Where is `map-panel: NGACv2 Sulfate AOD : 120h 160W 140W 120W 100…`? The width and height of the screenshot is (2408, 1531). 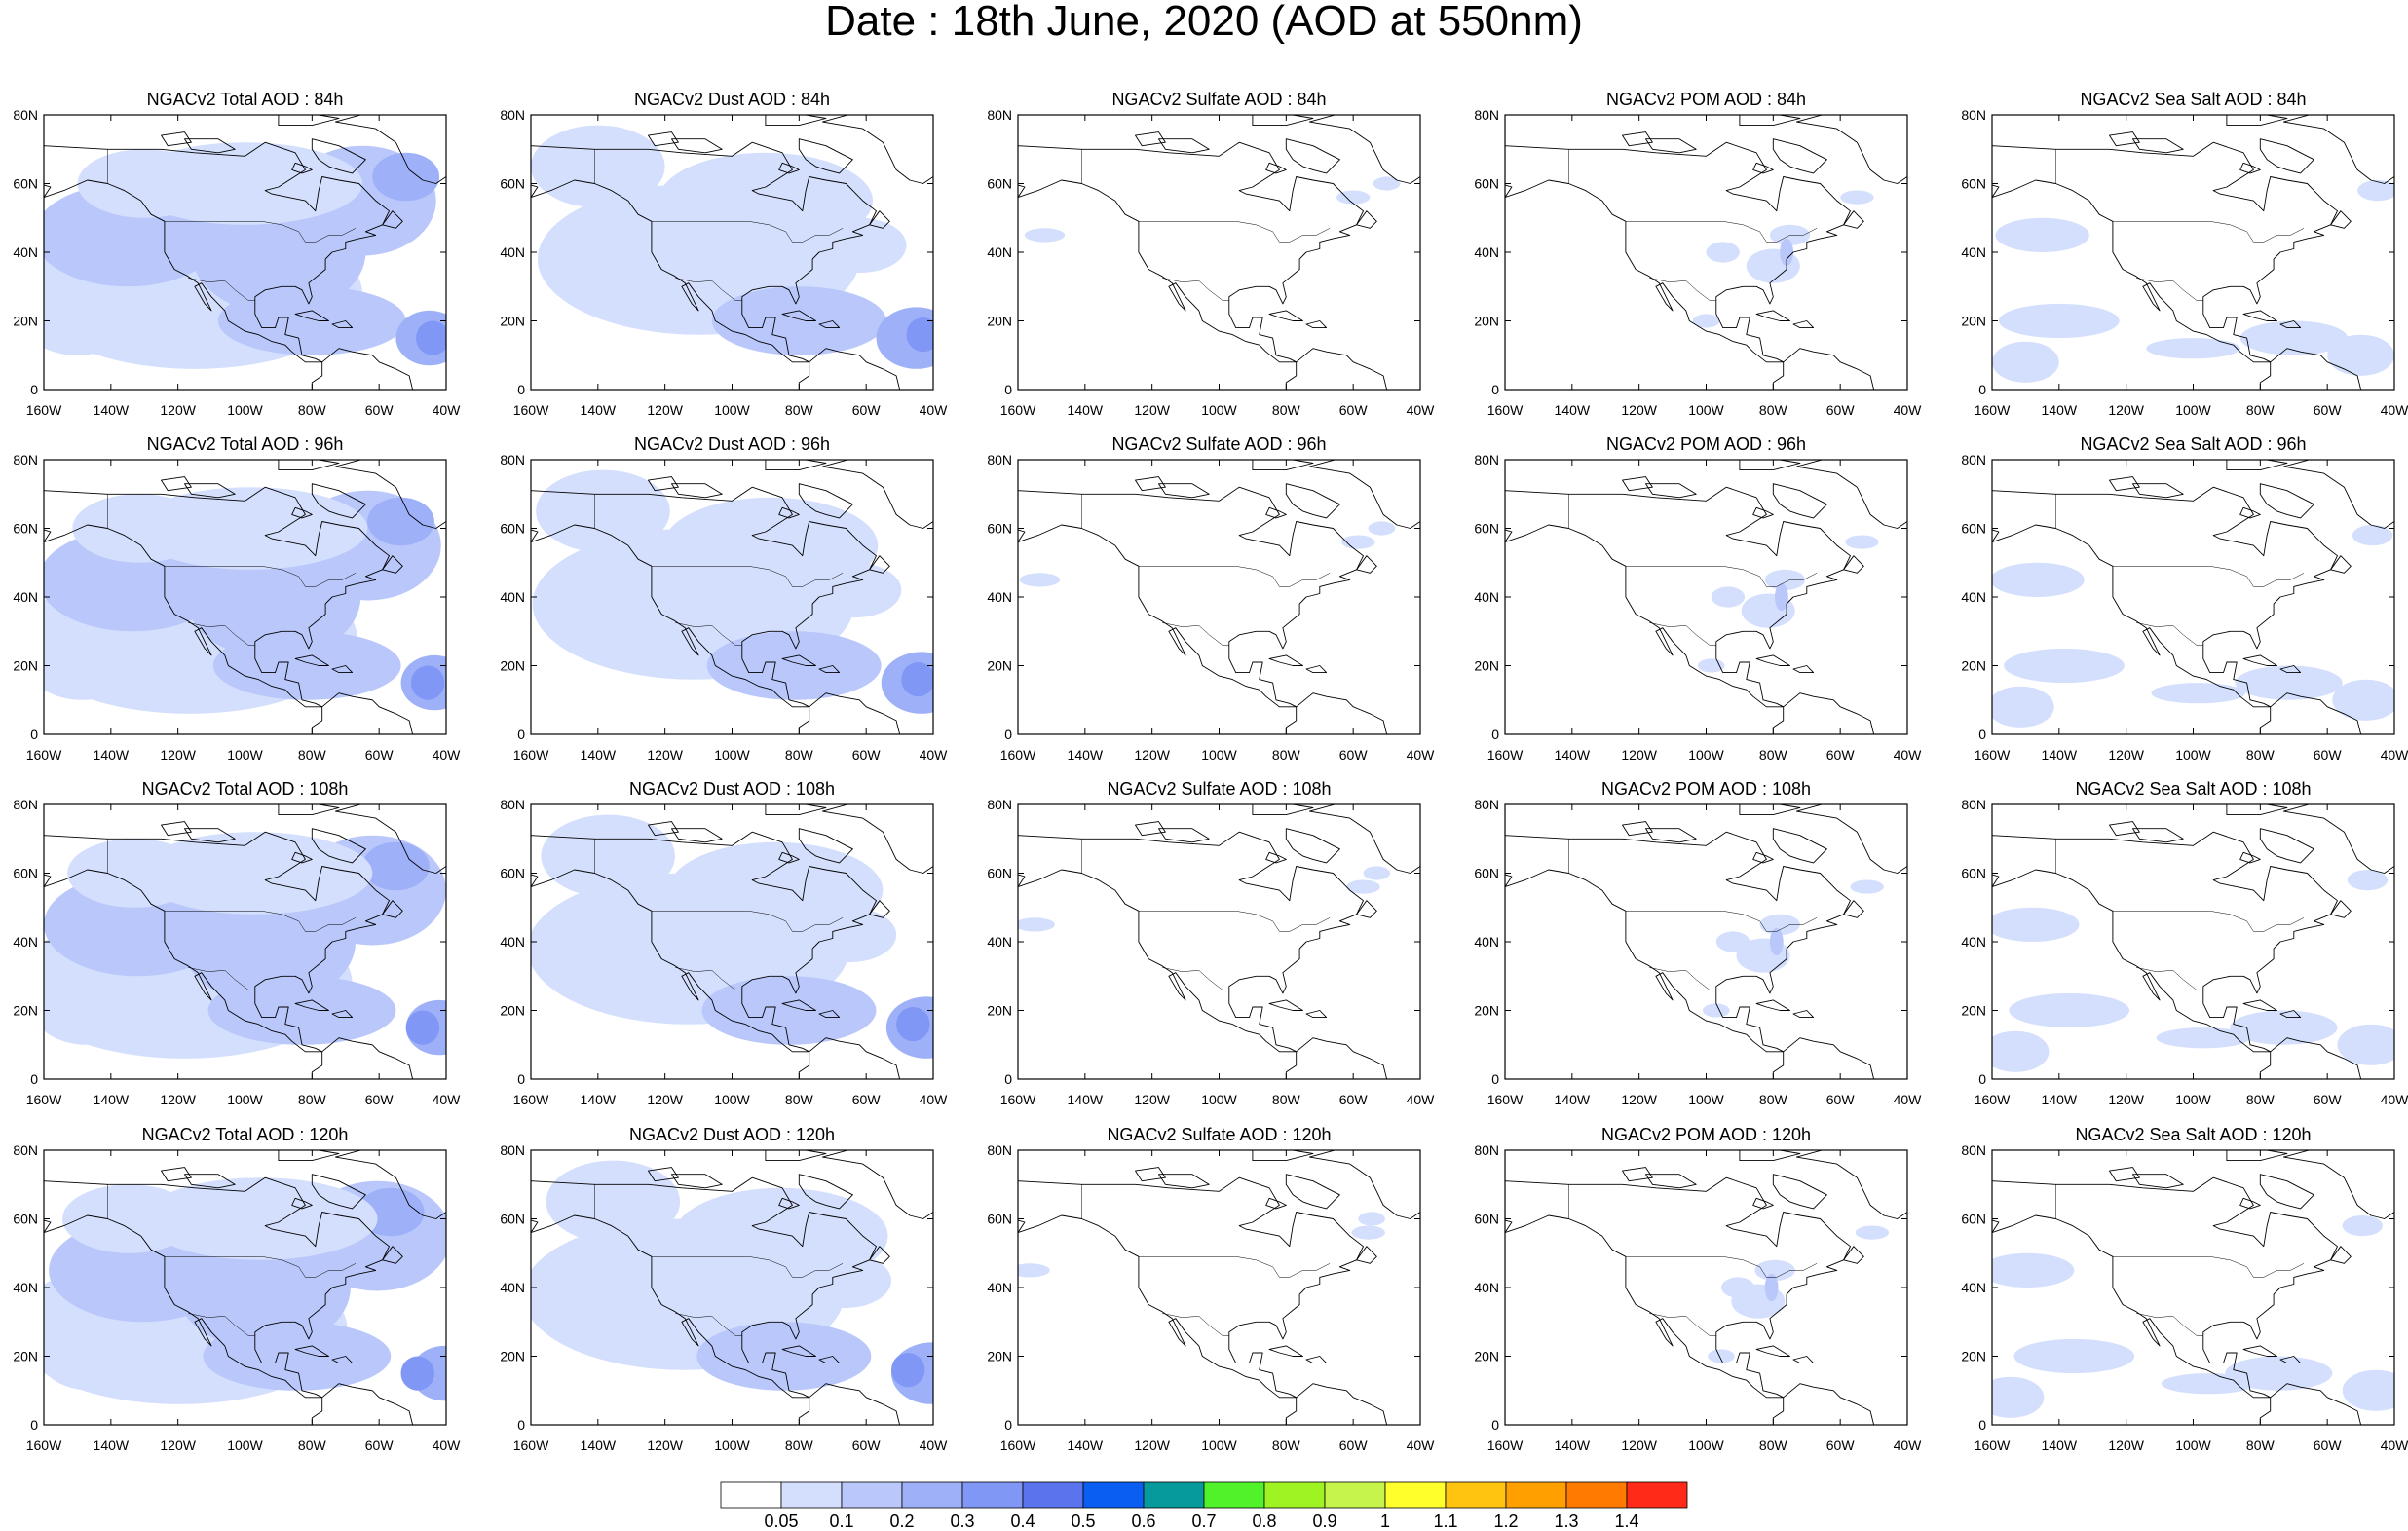
map-panel: NGACv2 Sulfate AOD : 120h 160W 140W 120W 100… is located at coordinates (1211, 1289).